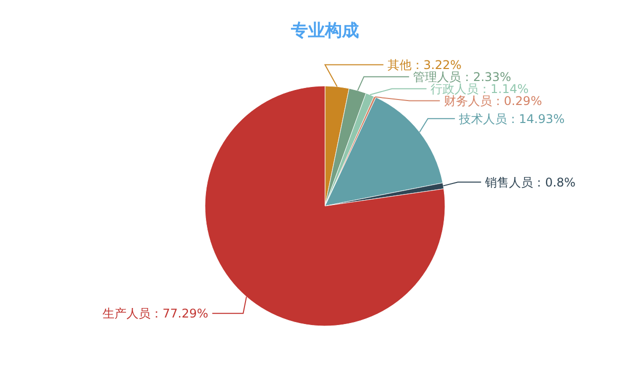 Image resolution: width=618 pixels, height=382 pixels. Describe the element at coordinates (462, 77) in the screenshot. I see `slice-label: 管理人员：2.33%` at that location.